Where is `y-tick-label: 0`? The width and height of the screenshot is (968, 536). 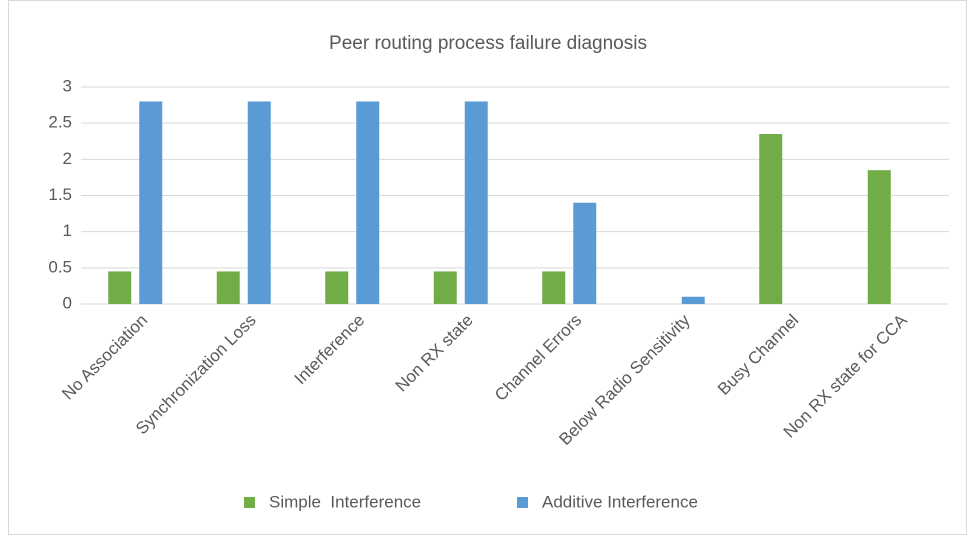 y-tick-label: 0 is located at coordinates (67, 302).